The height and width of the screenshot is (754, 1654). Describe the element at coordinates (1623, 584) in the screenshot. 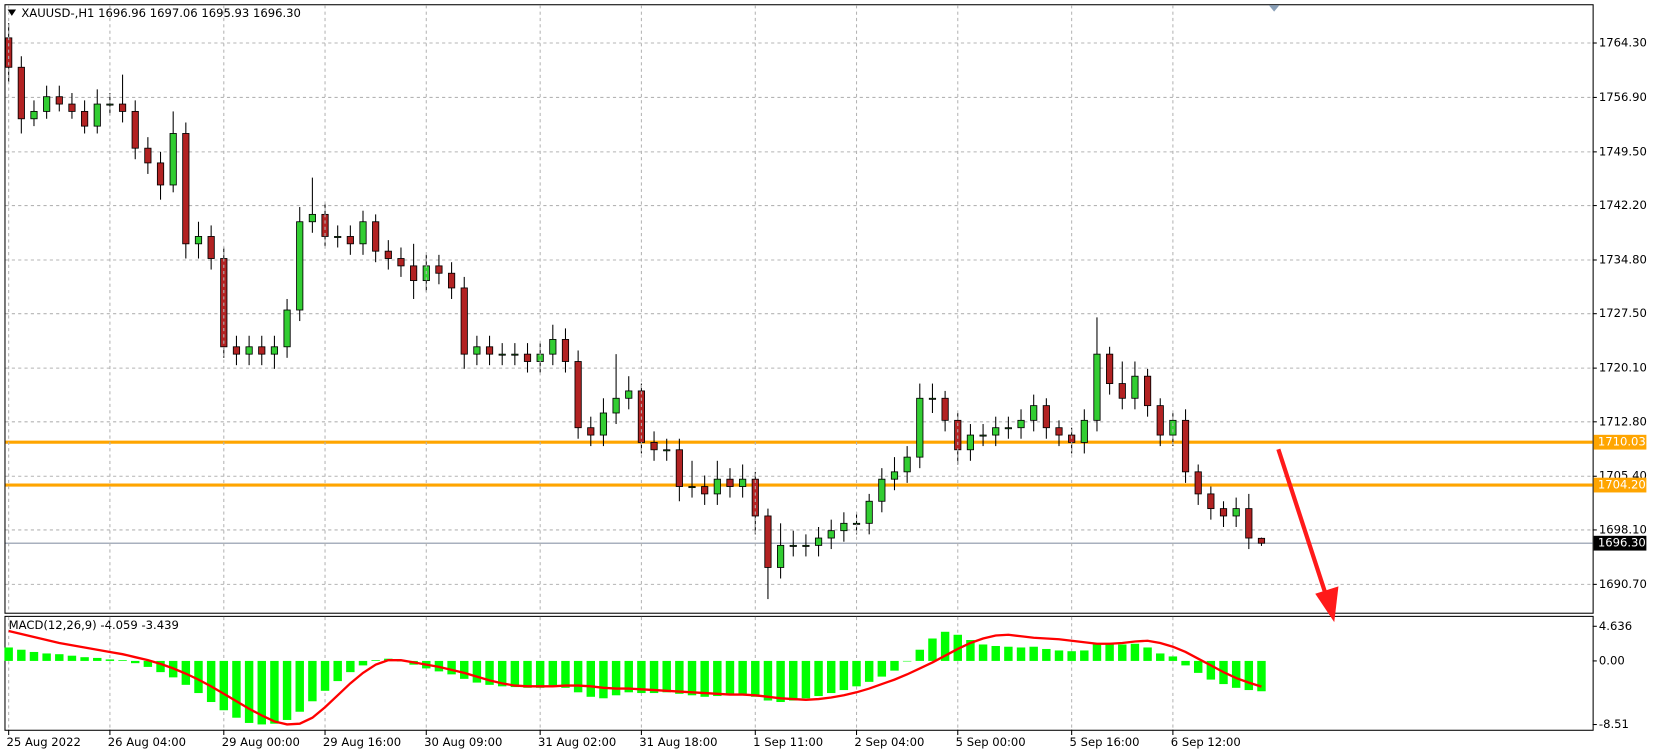

I see `y-tick-label: 1690.70` at that location.